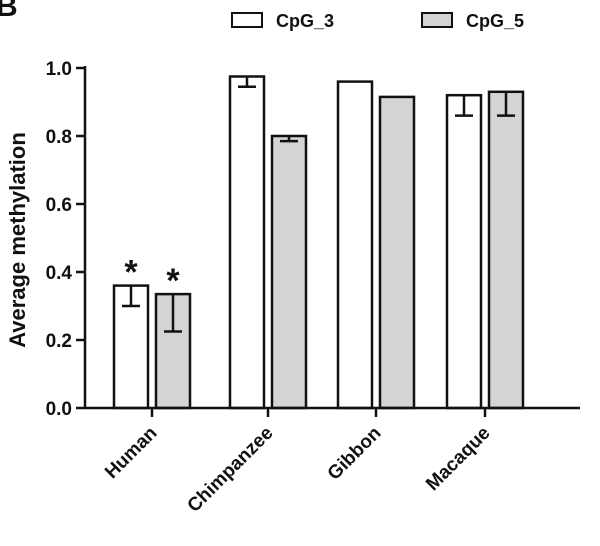  What do you see at coordinates (355, 454) in the screenshot?
I see `x-tick-label: Gibbon` at bounding box center [355, 454].